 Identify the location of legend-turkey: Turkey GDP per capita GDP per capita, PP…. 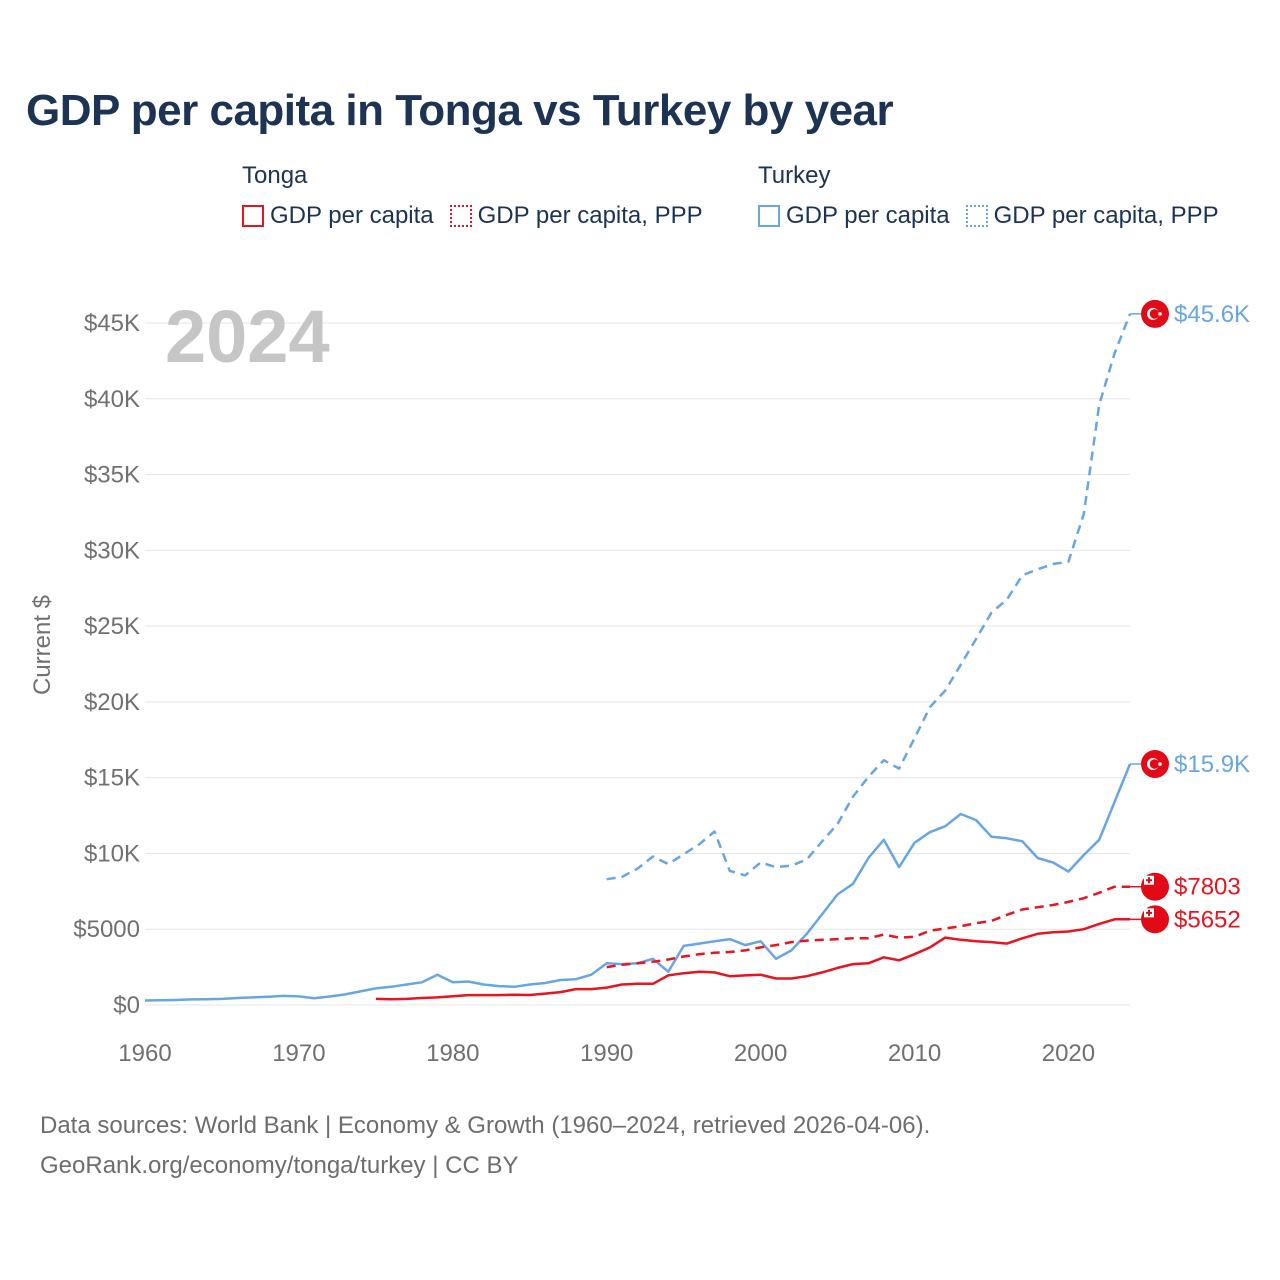
(988, 196).